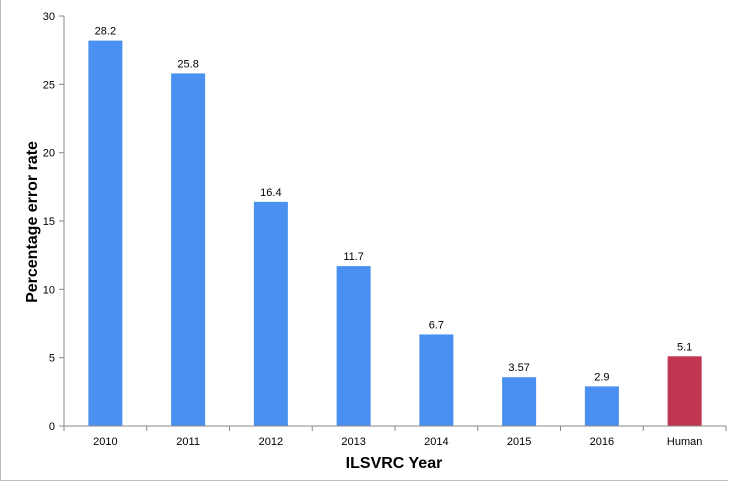  I want to click on data-label: 28.2, so click(105, 32).